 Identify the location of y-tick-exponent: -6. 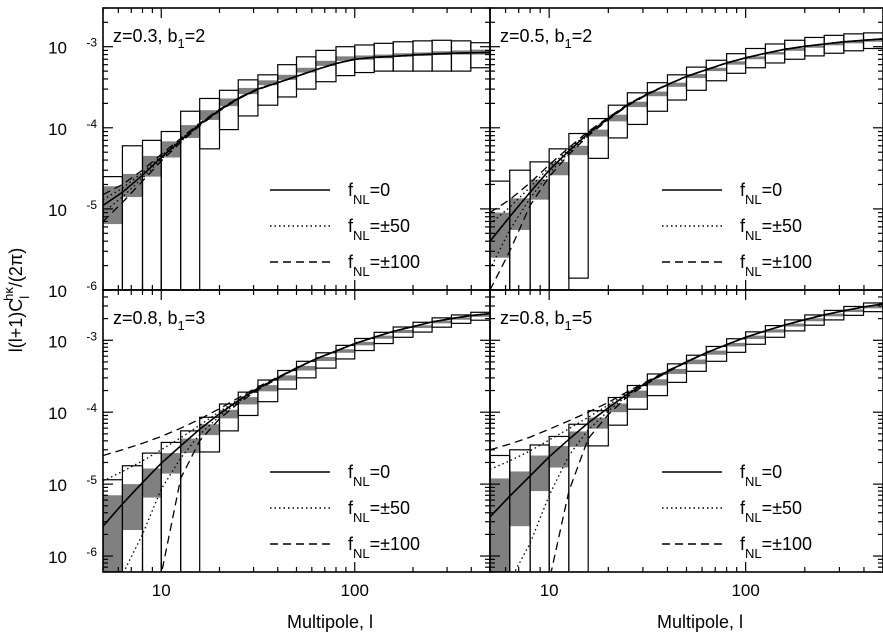
(91, 552).